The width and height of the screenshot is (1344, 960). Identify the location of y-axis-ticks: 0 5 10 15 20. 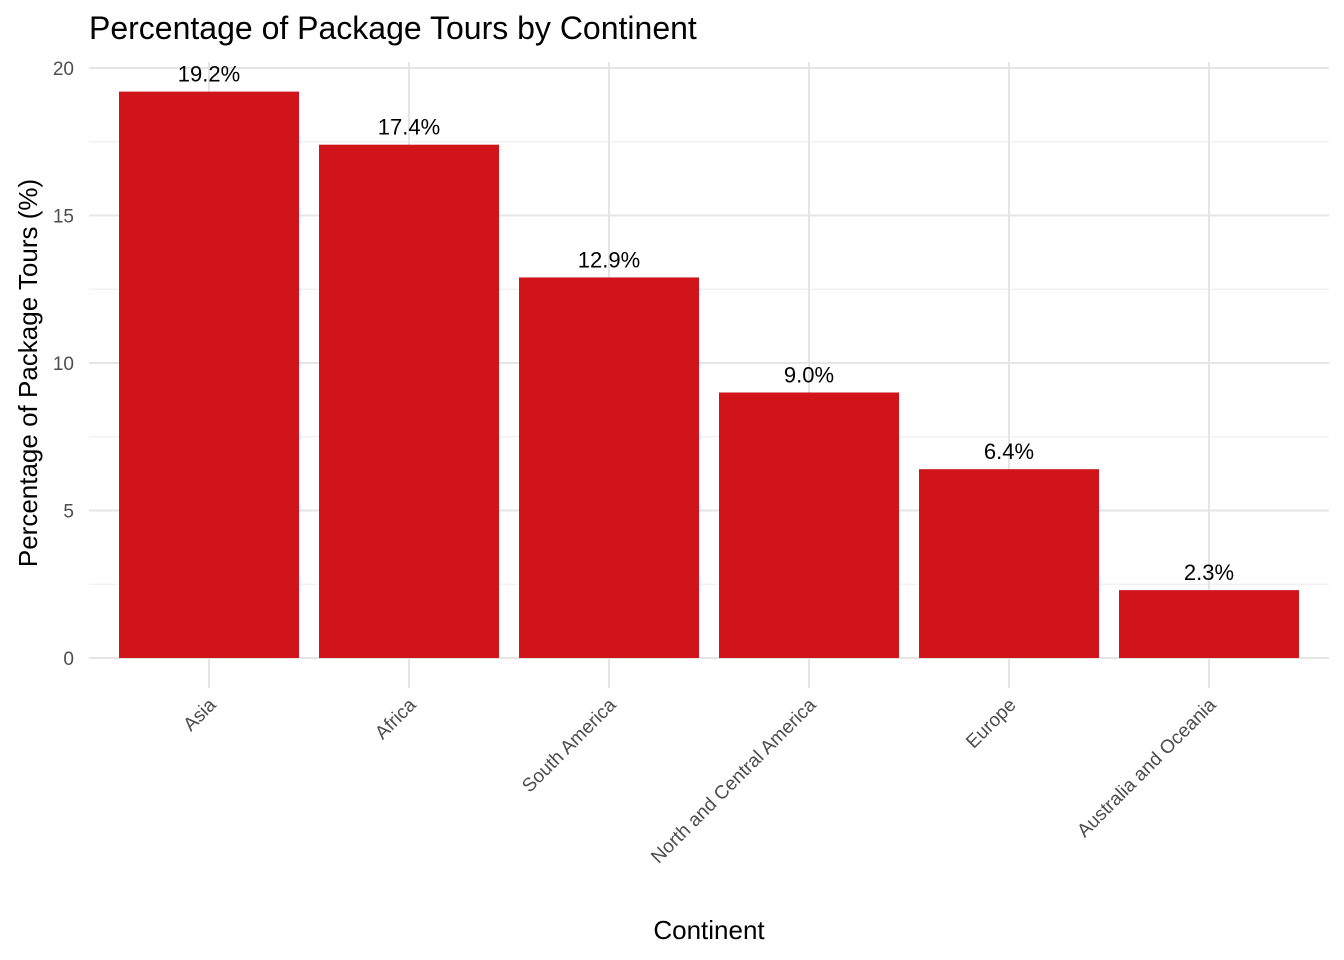
(63, 364).